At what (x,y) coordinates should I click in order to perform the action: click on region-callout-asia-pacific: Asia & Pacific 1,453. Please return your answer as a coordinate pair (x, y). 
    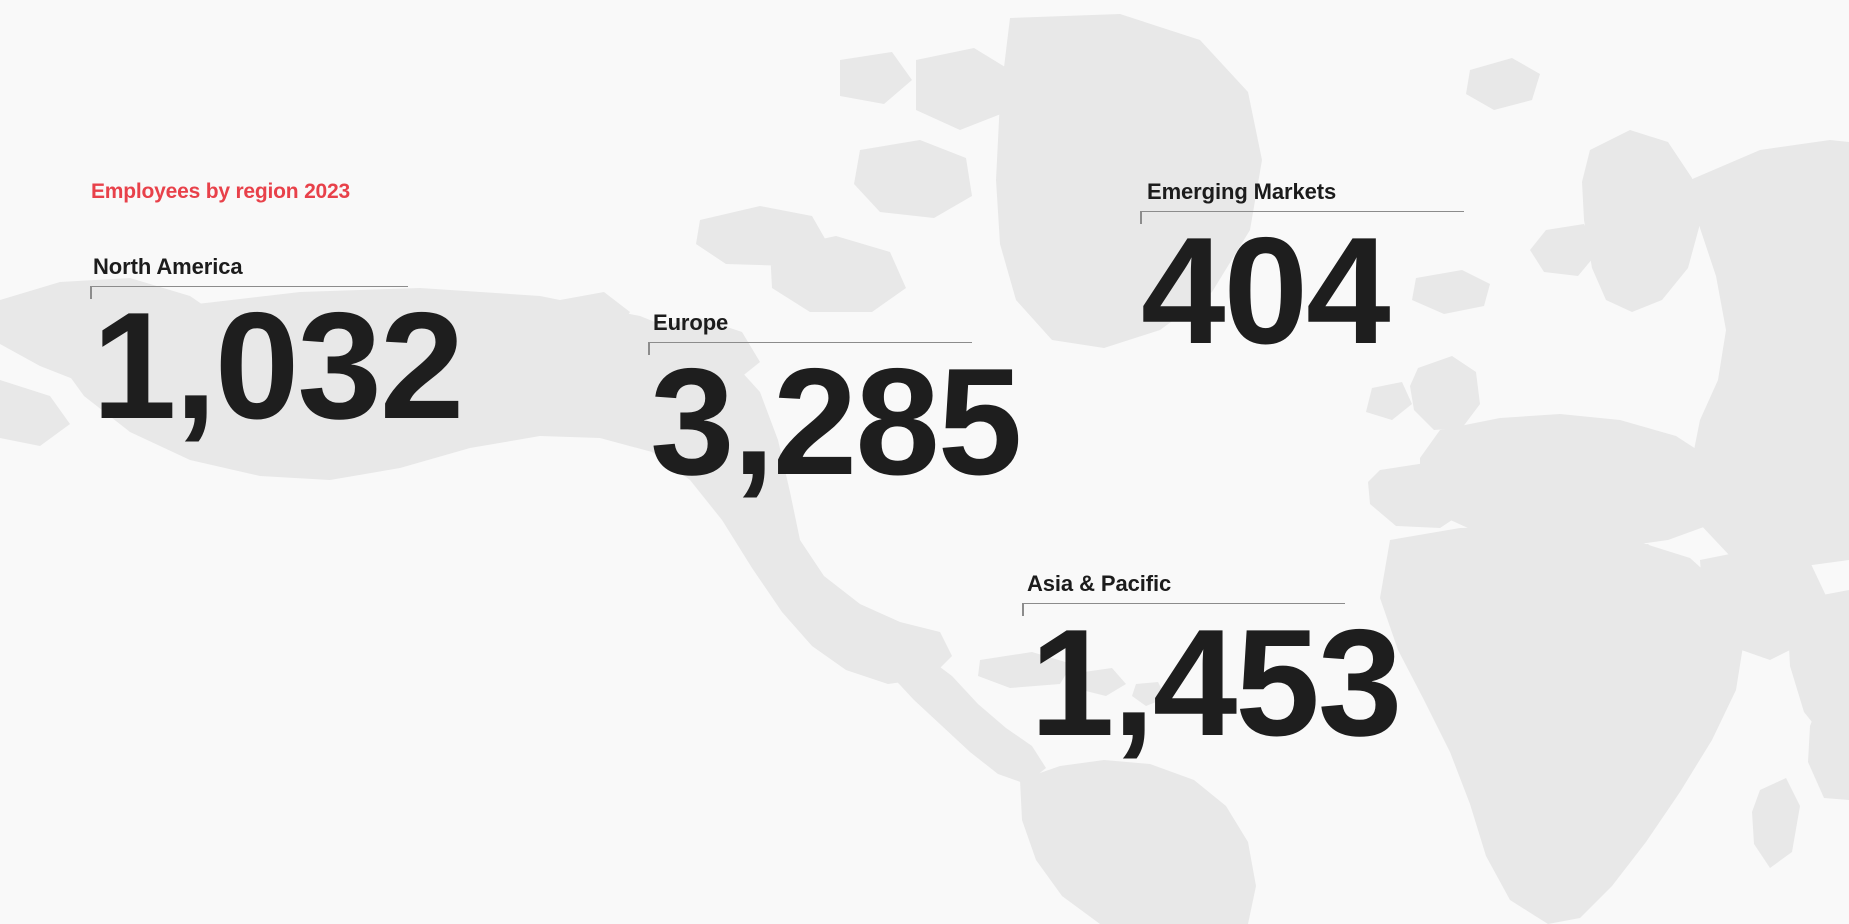
    Looking at the image, I should click on (1212, 669).